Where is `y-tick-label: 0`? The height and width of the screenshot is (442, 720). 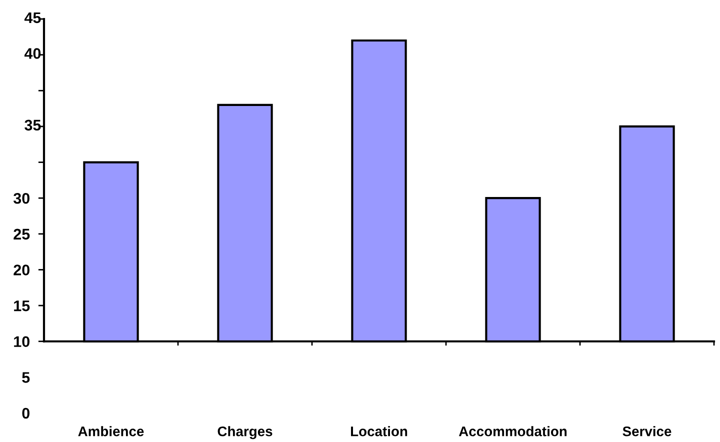 y-tick-label: 0 is located at coordinates (26, 413).